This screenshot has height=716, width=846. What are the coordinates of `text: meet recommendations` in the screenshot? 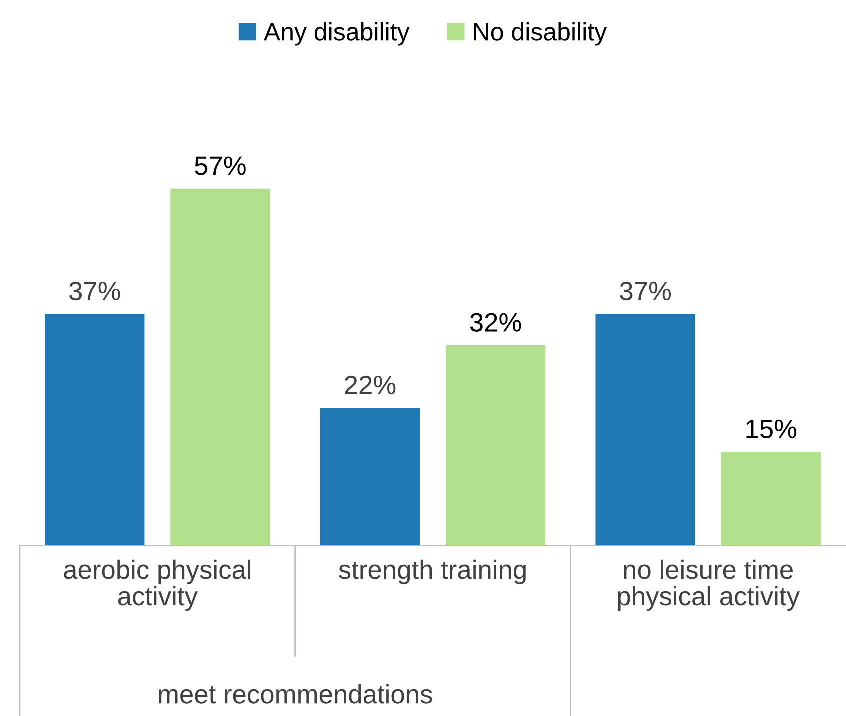 It's located at (295, 694).